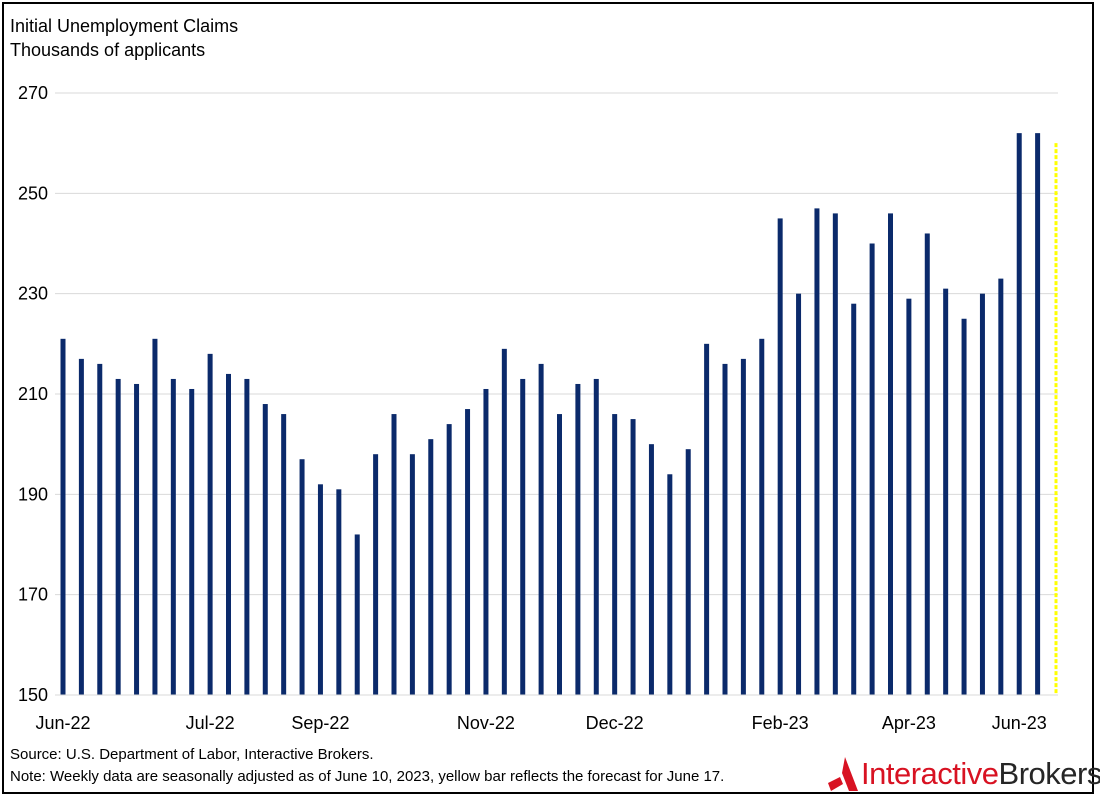 Image resolution: width=1100 pixels, height=800 pixels. Describe the element at coordinates (486, 723) in the screenshot. I see `x-tick-label: Nov-22` at that location.